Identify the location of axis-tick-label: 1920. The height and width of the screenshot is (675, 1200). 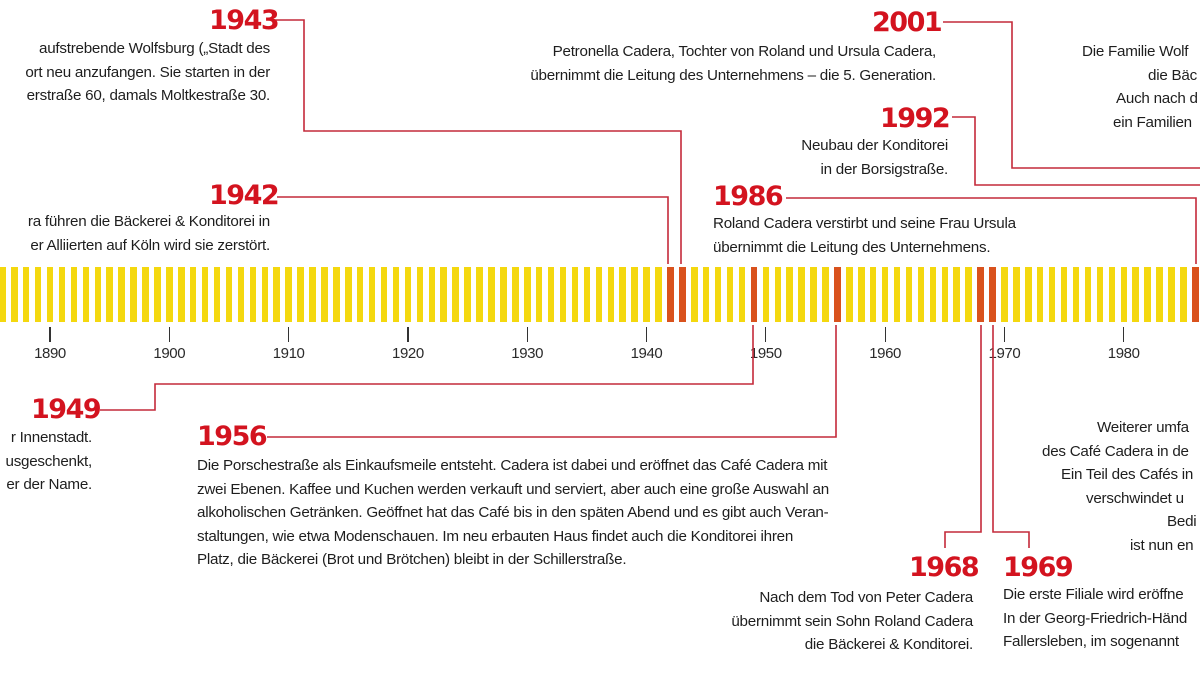
(408, 353).